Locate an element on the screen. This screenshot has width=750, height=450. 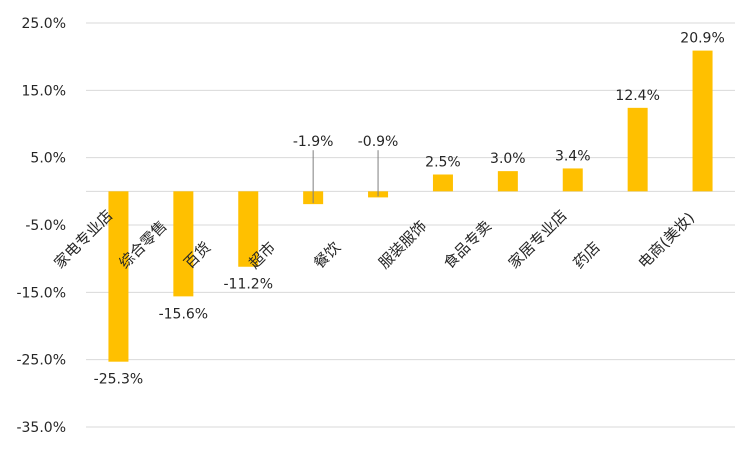
y-tick-label: -25.0% is located at coordinates (41, 361).